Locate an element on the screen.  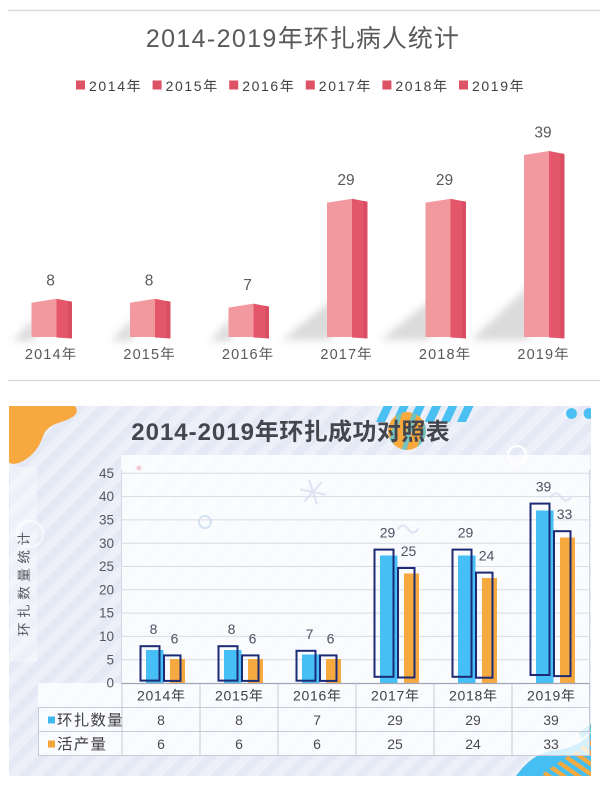
svg-text: 30 is located at coordinates (106, 543).